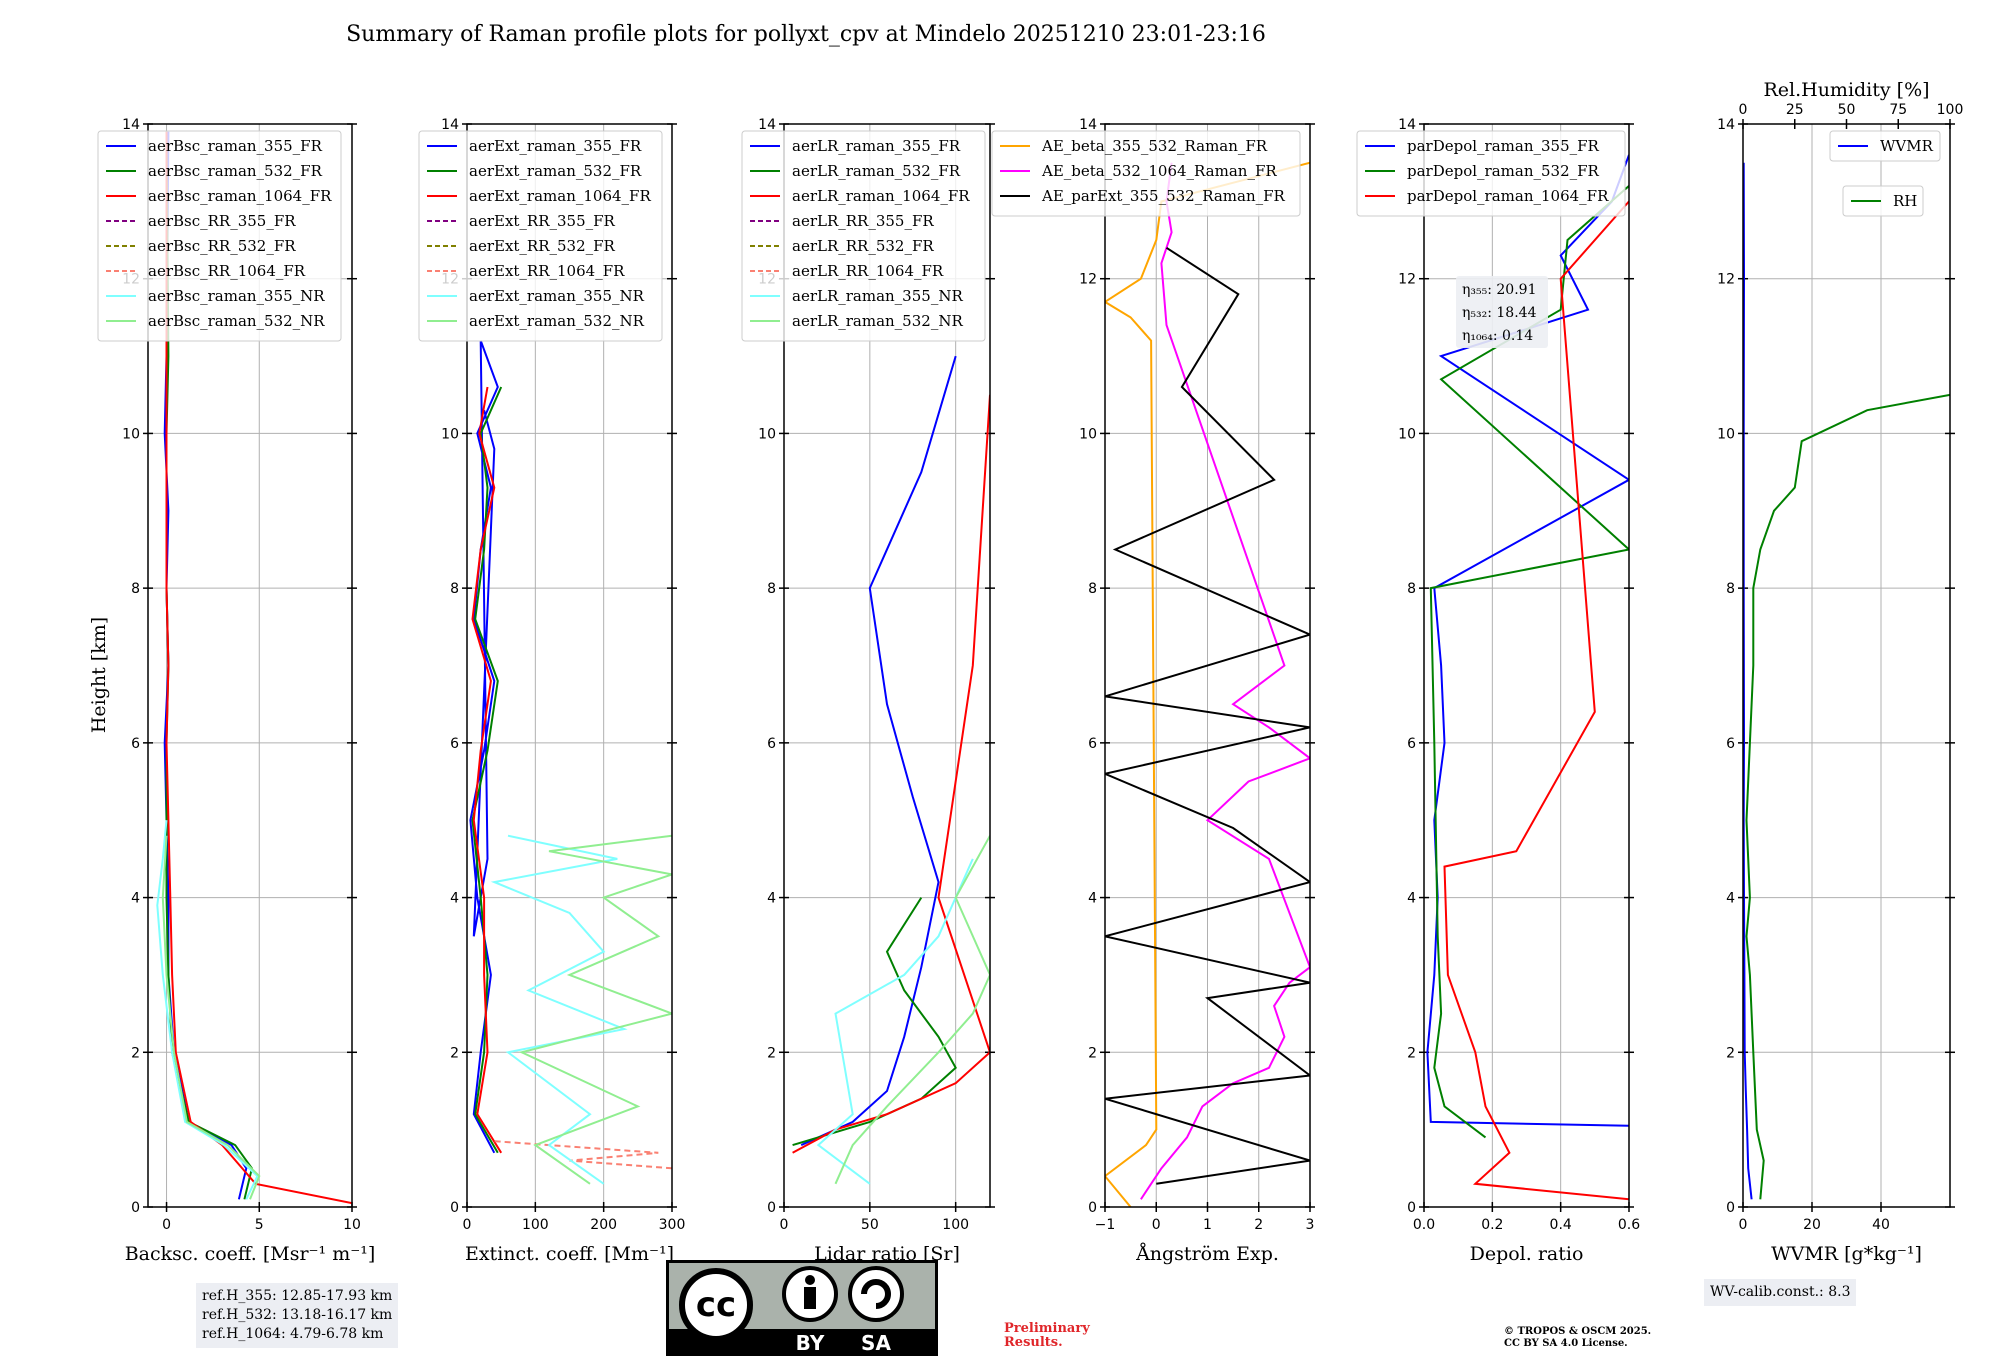 This screenshot has width=2000, height=1360. I want to click on legend-entry: aerExt_RR_1064_FR, so click(547, 271).